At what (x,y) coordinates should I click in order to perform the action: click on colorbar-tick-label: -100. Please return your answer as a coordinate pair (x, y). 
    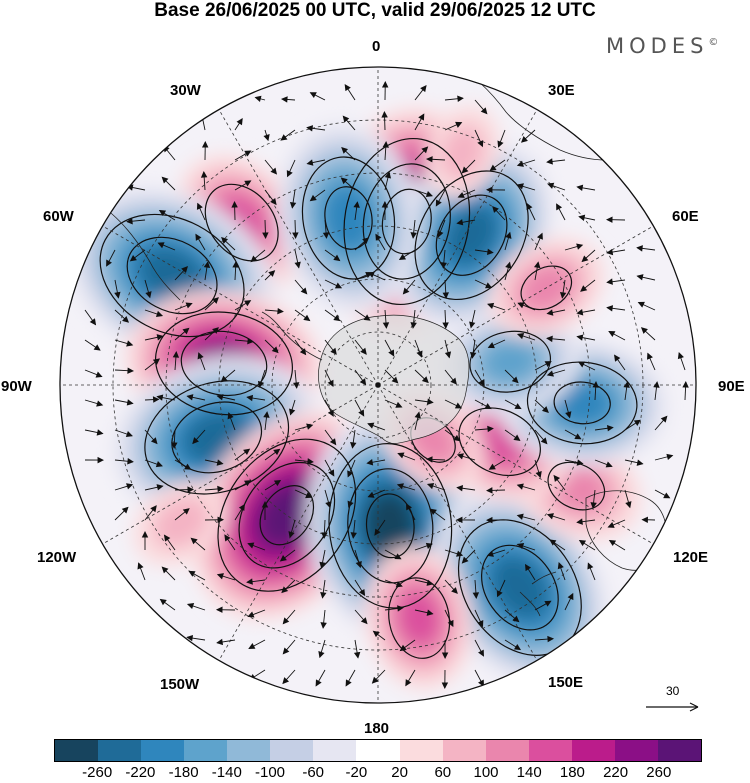
    Looking at the image, I should click on (270, 772).